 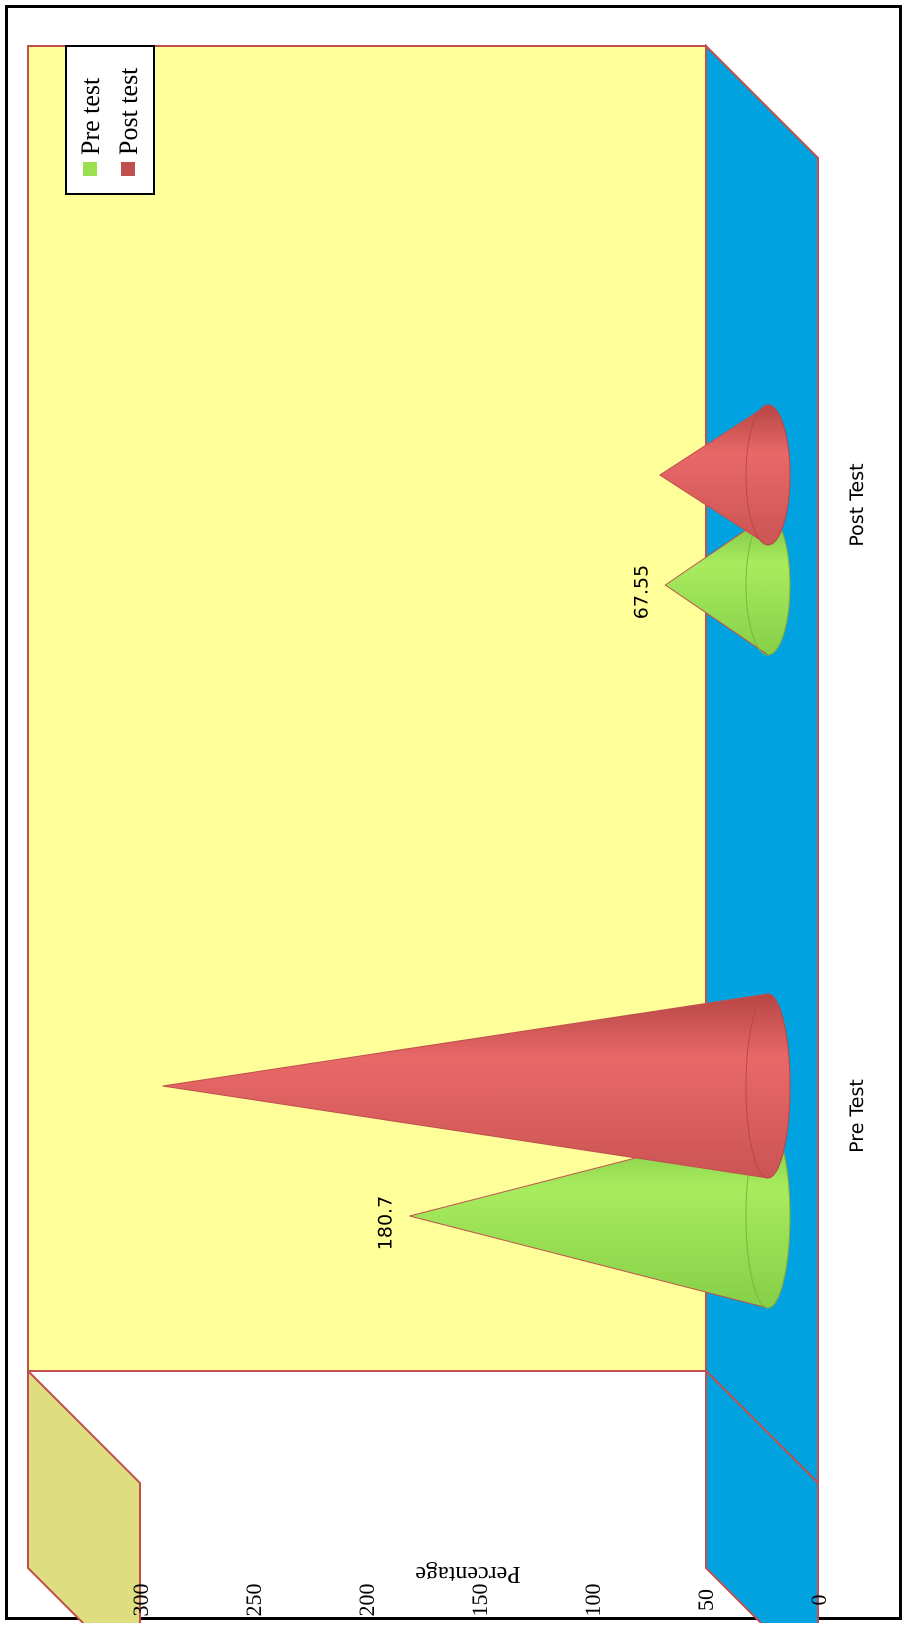 I want to click on legend-label-pre: Pre test, so click(x=90, y=116).